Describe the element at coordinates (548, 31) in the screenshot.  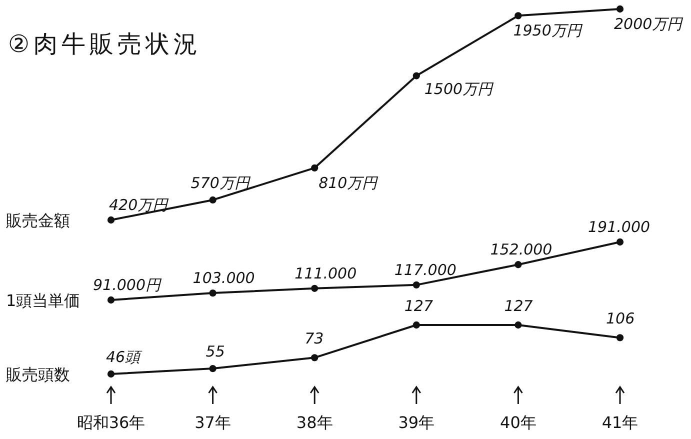
I see `data-label: 1950万円` at that location.